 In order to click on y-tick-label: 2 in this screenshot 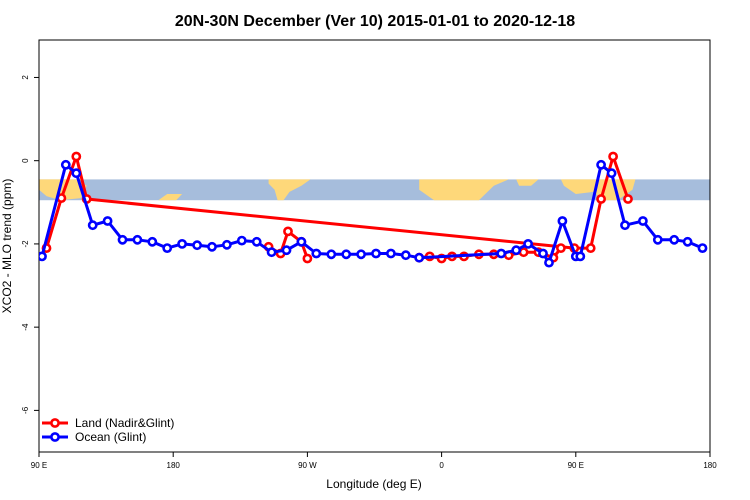, I will do `click(25, 77)`.